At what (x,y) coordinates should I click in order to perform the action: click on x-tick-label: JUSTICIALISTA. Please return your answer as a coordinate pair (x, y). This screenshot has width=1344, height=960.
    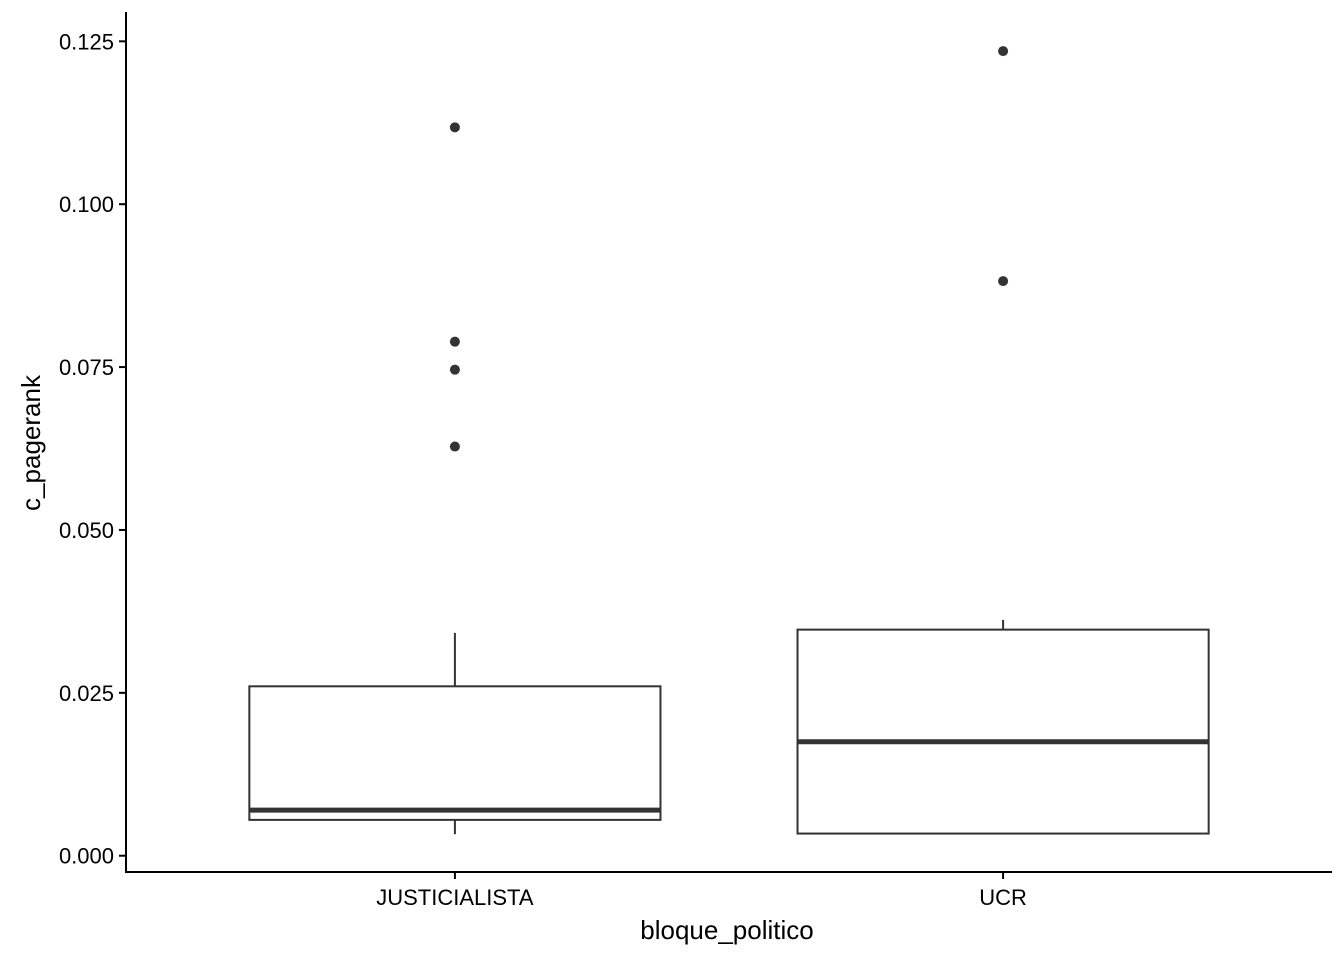
    Looking at the image, I should click on (455, 897).